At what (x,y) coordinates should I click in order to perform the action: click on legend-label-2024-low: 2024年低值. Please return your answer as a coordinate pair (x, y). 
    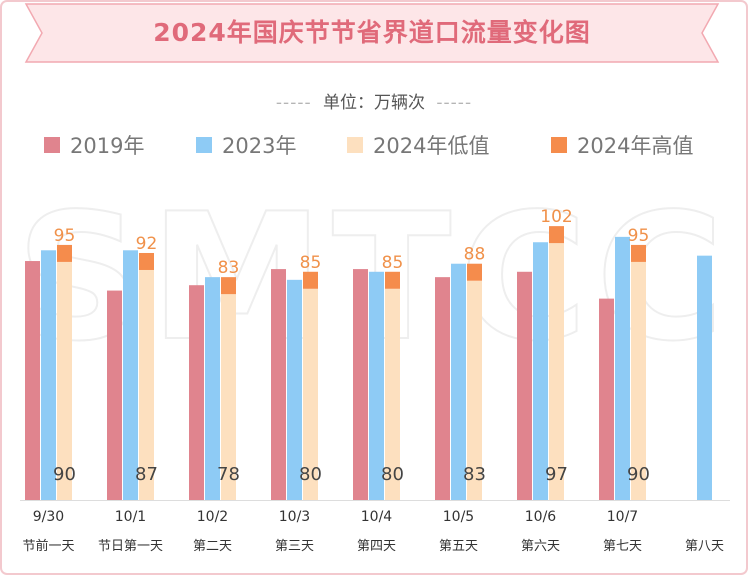
    Looking at the image, I should click on (431, 146).